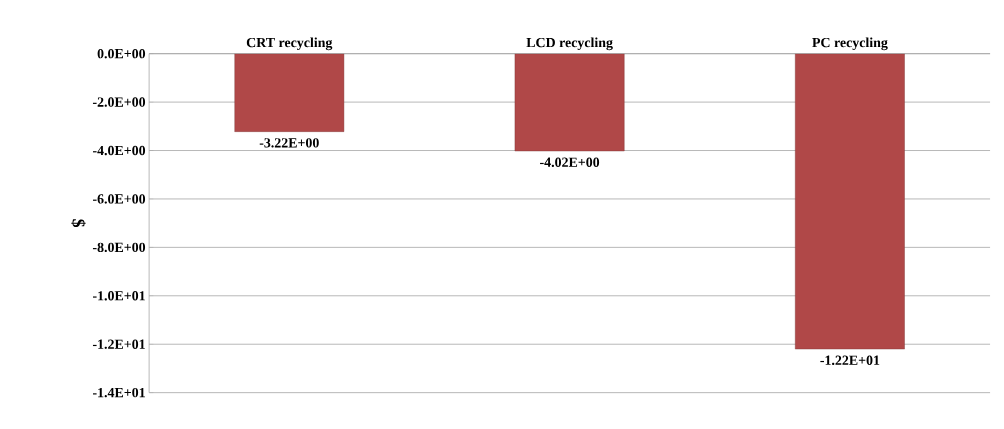 The height and width of the screenshot is (429, 1004). What do you see at coordinates (119, 199) in the screenshot?
I see `y-tick-label: -6.0E+00` at bounding box center [119, 199].